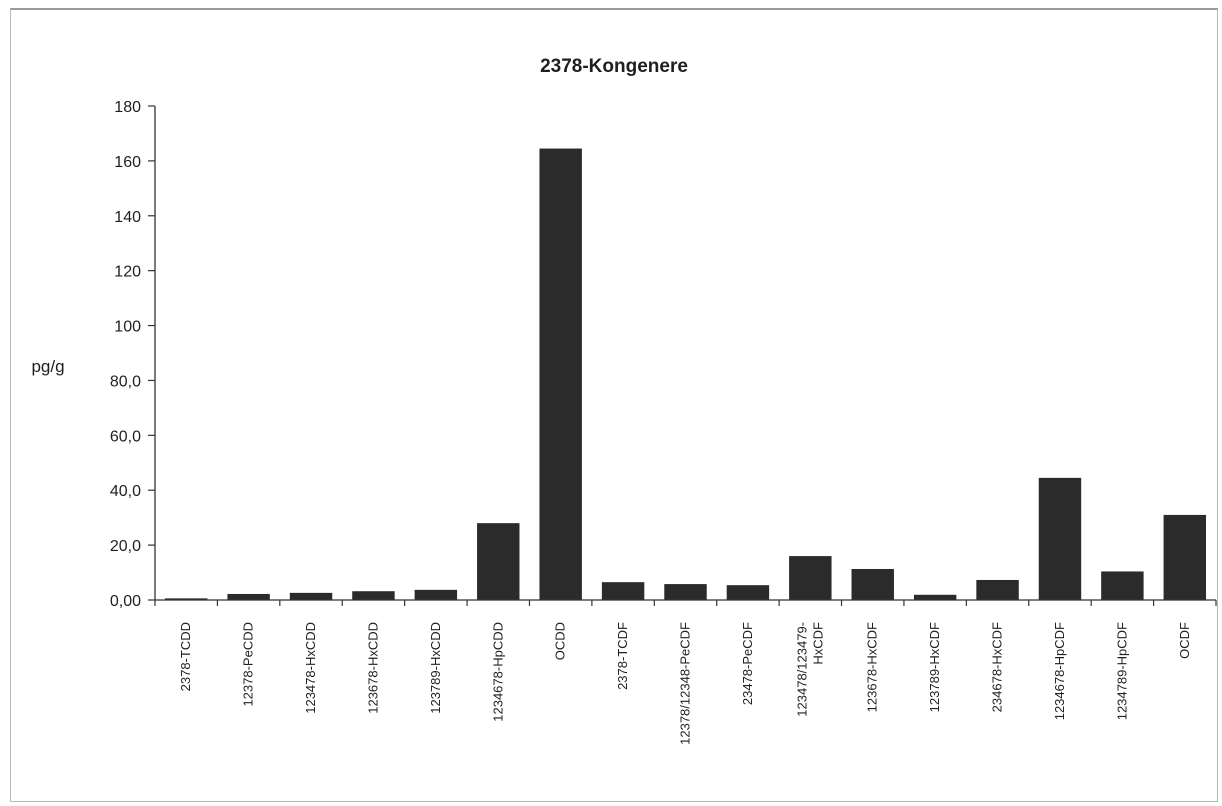 Image resolution: width=1222 pixels, height=806 pixels. I want to click on x-tick-label: 123789-HxCDF, so click(934, 667).